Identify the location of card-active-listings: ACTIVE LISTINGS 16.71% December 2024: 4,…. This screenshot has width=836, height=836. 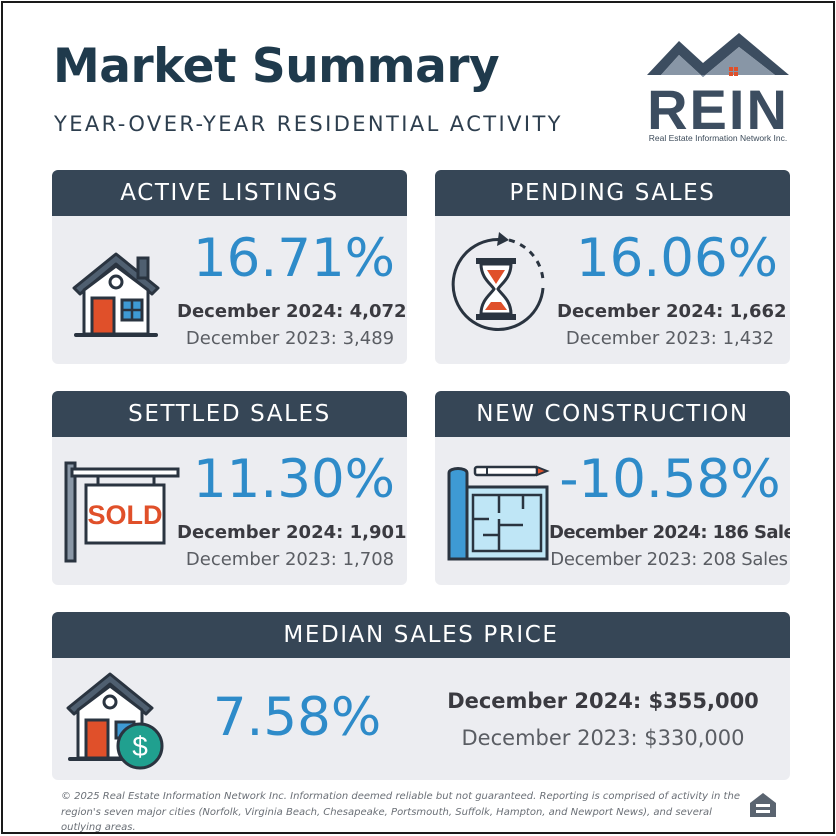
(229, 267).